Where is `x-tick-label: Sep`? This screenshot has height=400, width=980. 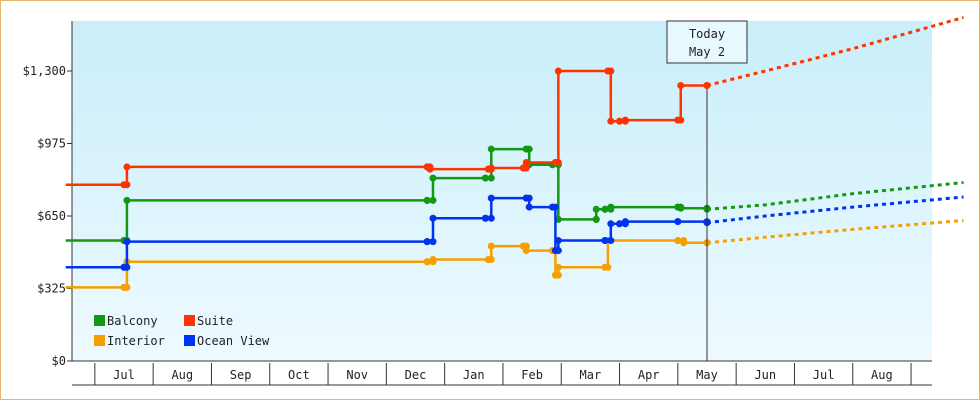
x-tick-label: Sep is located at coordinates (241, 375).